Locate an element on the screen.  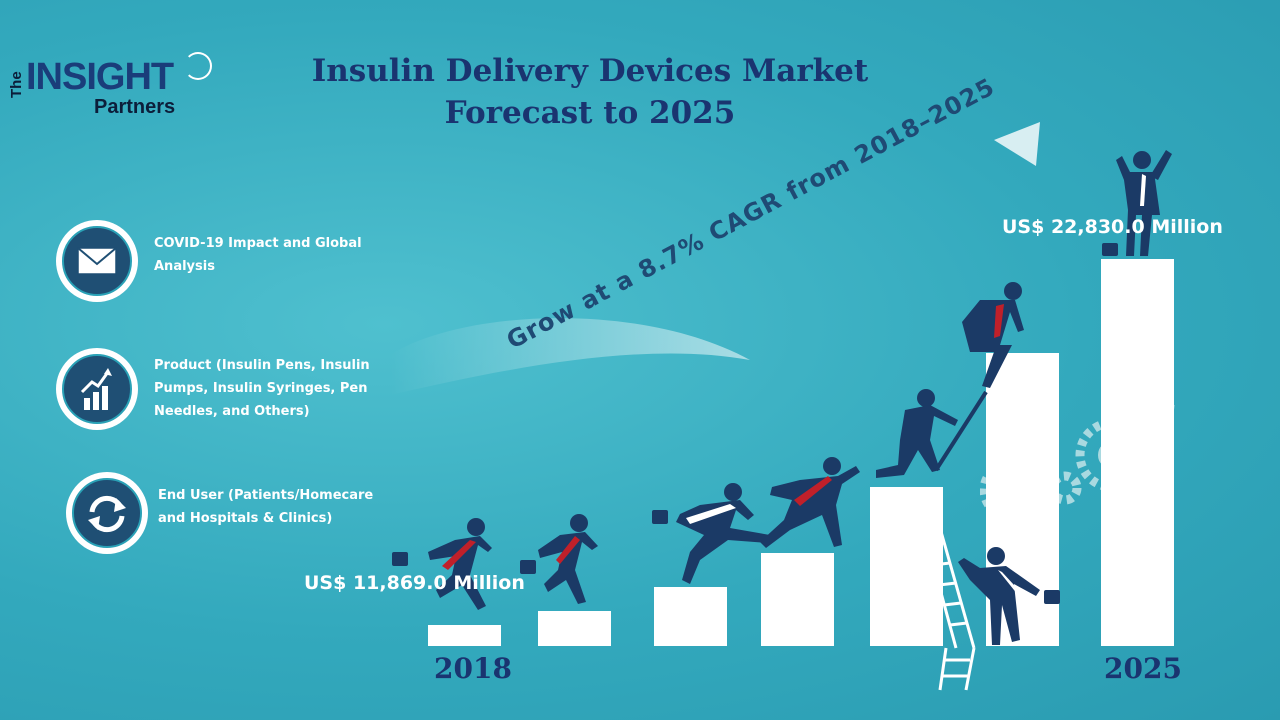
triangle-decoration is located at coordinates (1017, 144).